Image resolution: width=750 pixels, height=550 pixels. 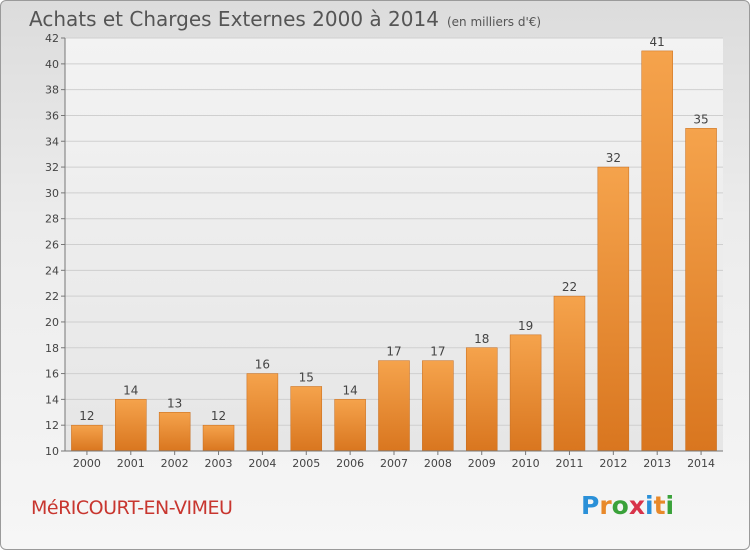 What do you see at coordinates (52, 64) in the screenshot?
I see `y-tick-label: 40` at bounding box center [52, 64].